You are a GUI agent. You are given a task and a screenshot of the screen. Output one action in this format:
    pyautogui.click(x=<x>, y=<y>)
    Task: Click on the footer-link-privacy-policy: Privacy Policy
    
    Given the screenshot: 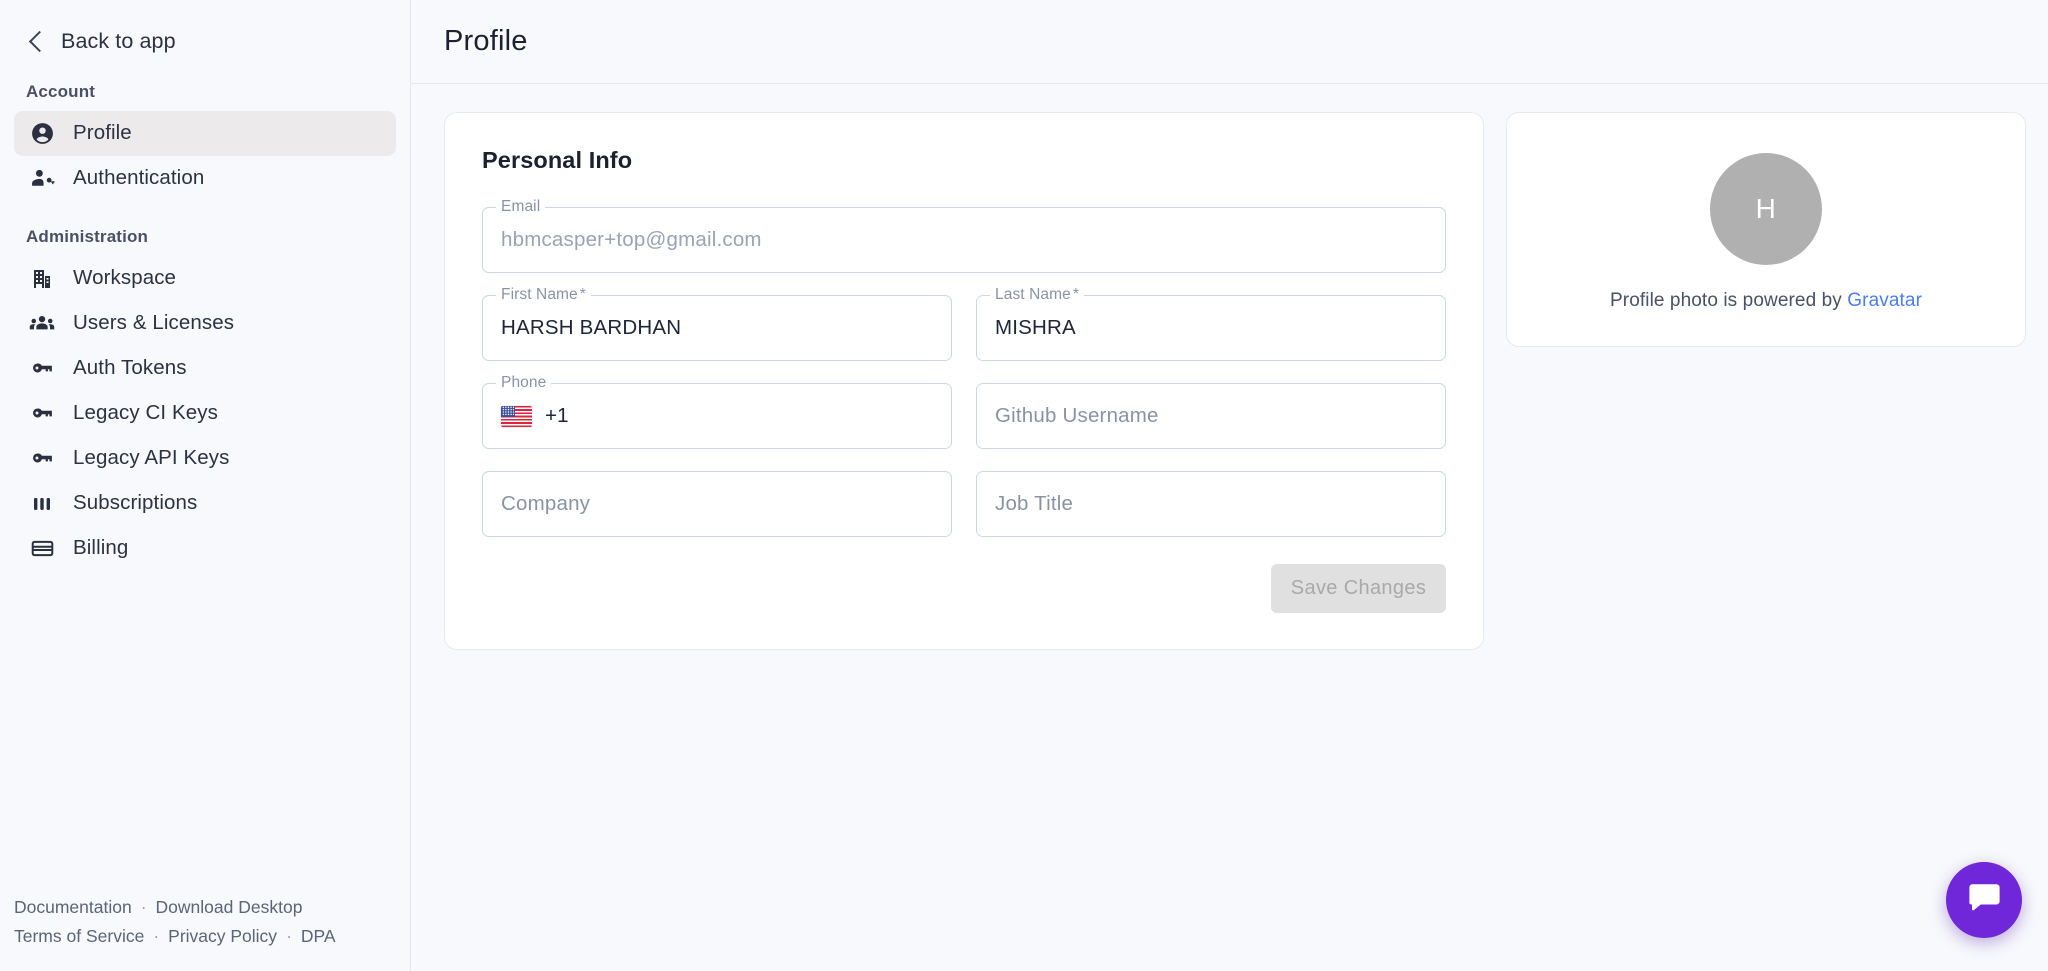 What is the action you would take?
    pyautogui.click(x=223, y=936)
    